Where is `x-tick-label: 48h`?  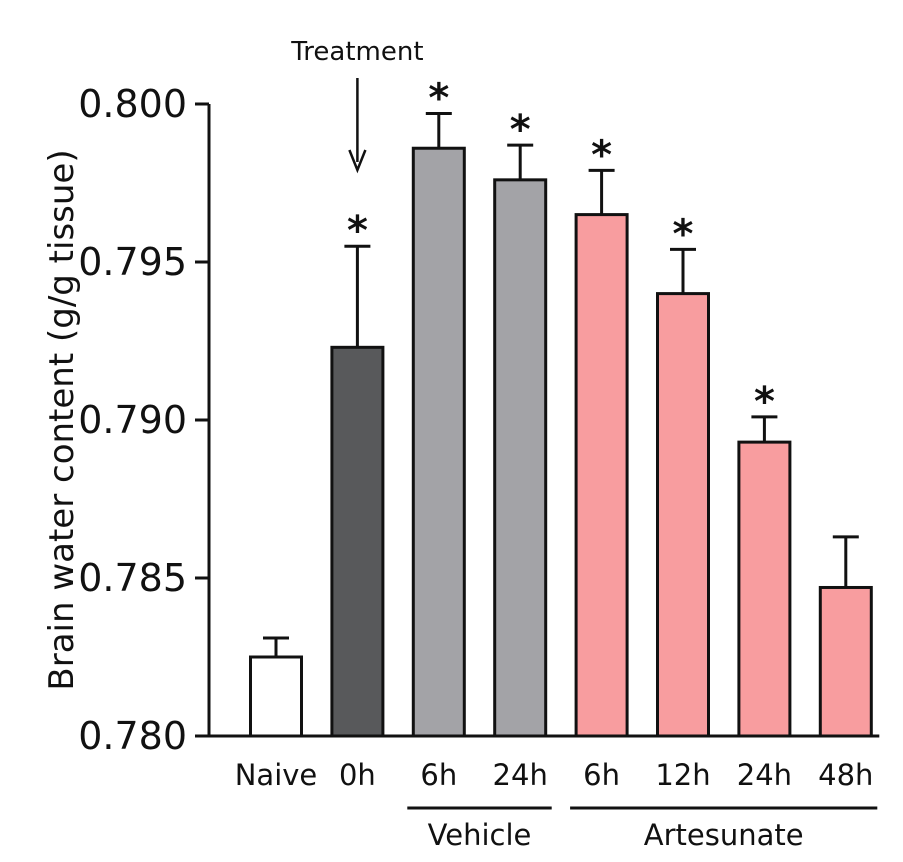
x-tick-label: 48h is located at coordinates (845, 775).